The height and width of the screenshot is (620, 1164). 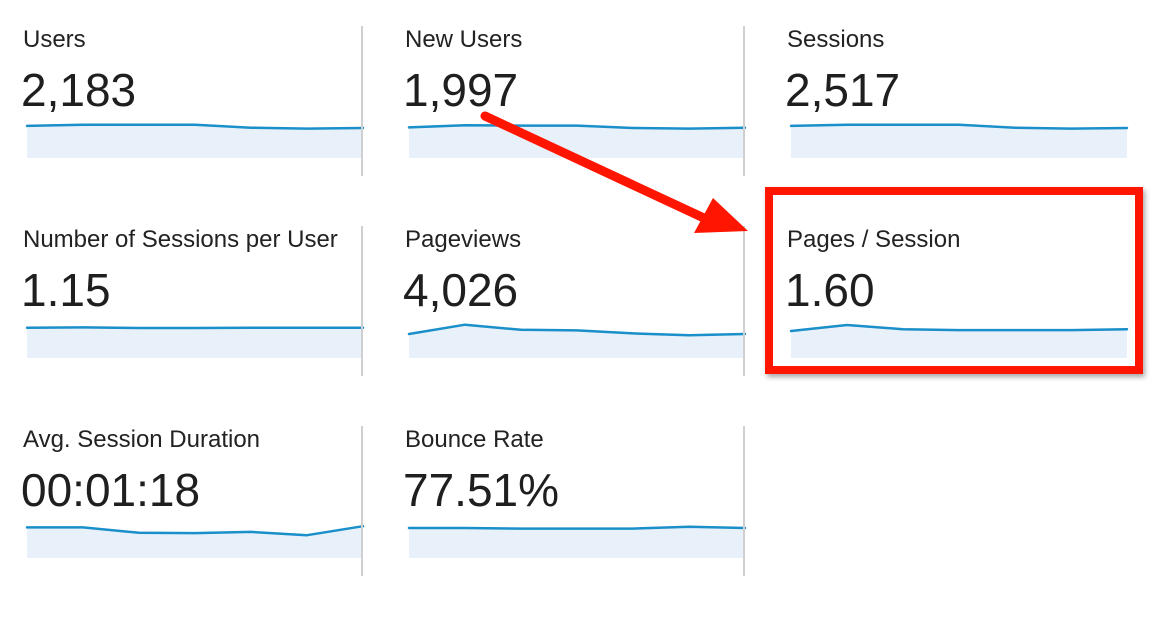 What do you see at coordinates (836, 39) in the screenshot?
I see `metric-label: Sessions` at bounding box center [836, 39].